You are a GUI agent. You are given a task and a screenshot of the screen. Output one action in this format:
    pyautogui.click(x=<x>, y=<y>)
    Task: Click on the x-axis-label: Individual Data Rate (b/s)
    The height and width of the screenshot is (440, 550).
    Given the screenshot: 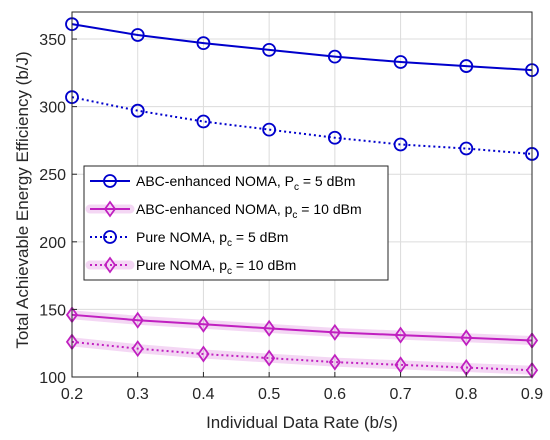 What is the action you would take?
    pyautogui.click(x=302, y=422)
    